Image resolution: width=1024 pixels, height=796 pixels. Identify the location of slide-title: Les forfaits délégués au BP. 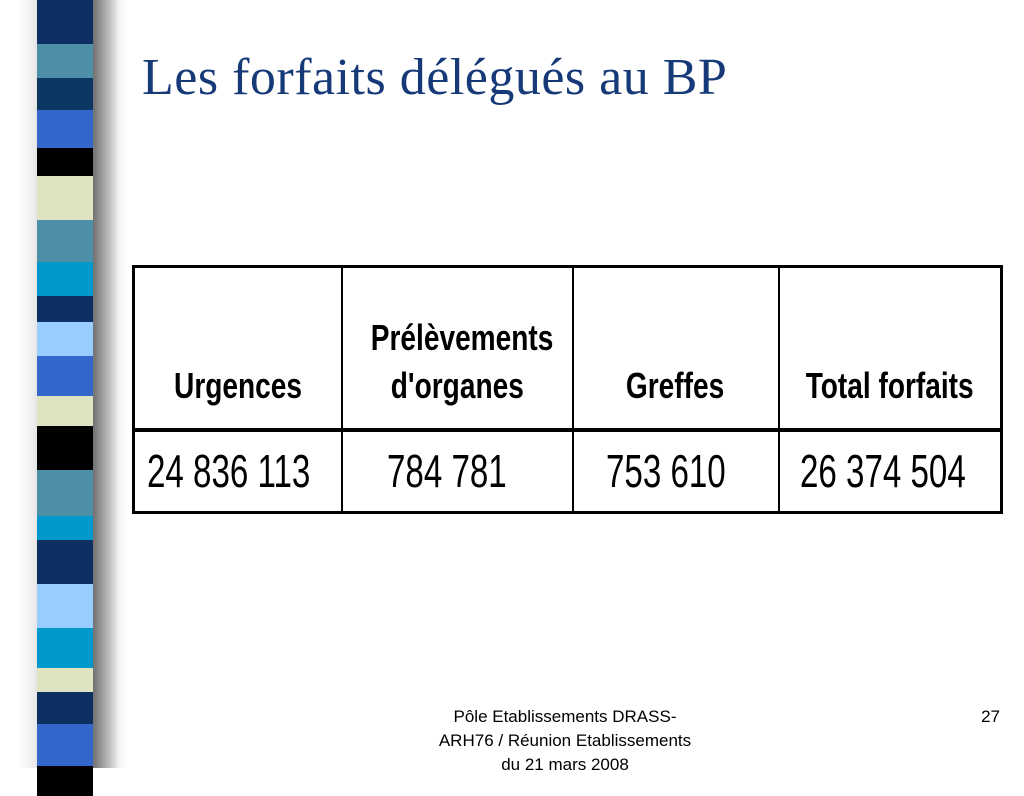
(435, 77).